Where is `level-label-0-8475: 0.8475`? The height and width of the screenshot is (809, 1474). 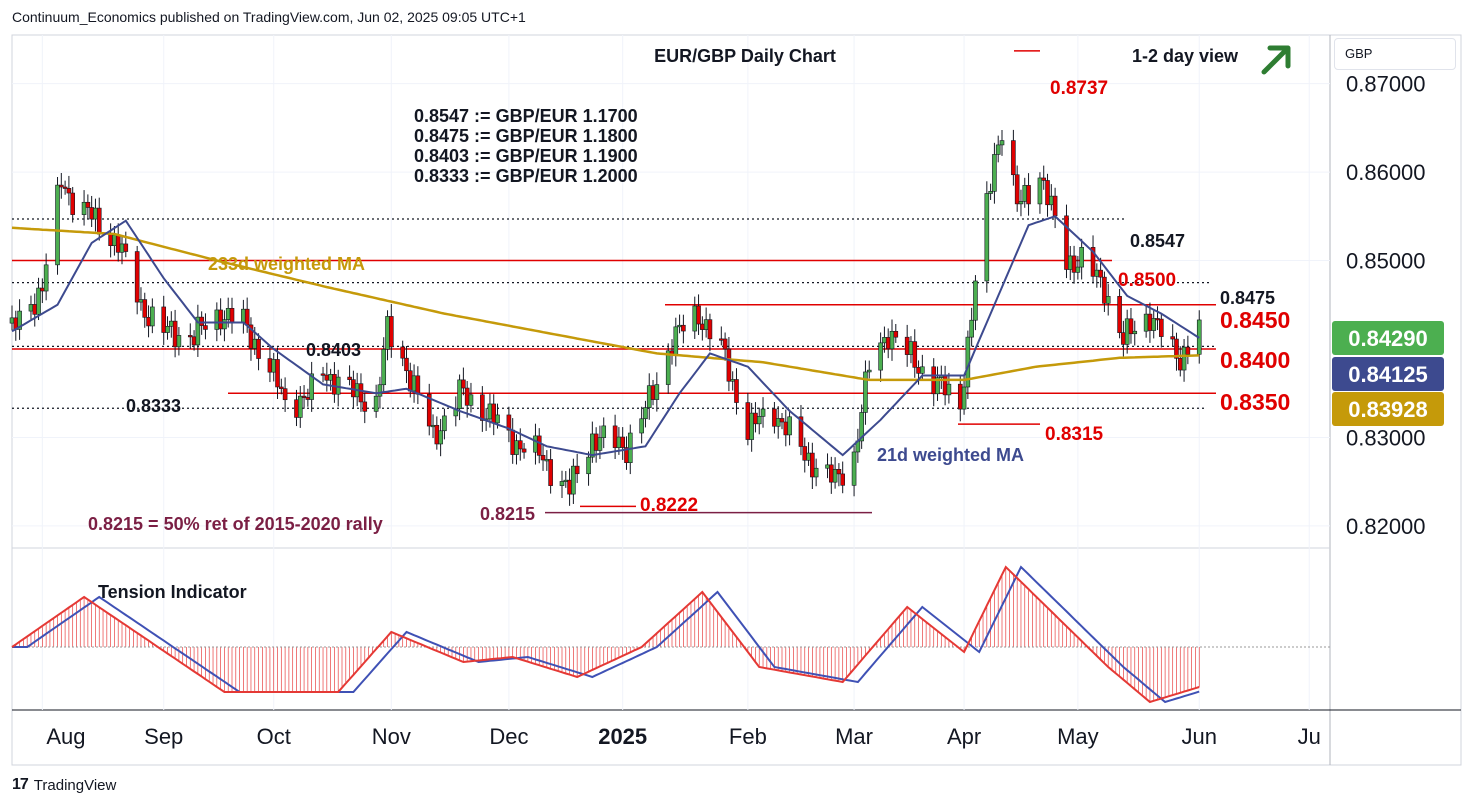 level-label-0-8475: 0.8475 is located at coordinates (1247, 298).